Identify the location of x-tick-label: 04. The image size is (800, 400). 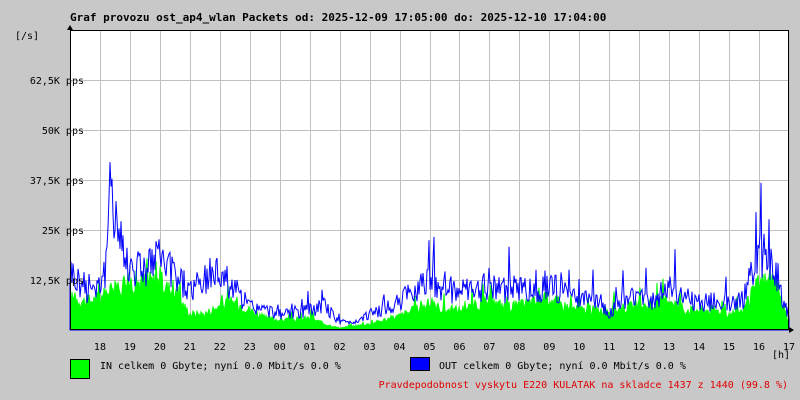
(400, 347).